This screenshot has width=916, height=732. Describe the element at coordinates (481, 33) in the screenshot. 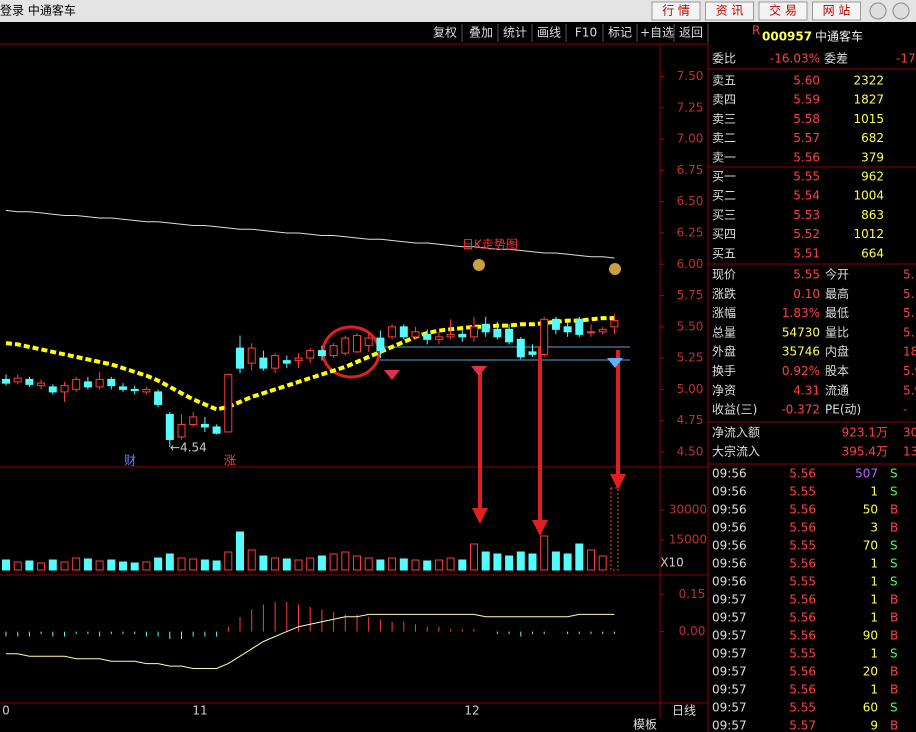

I see `toolbar-button: 叠加` at that location.